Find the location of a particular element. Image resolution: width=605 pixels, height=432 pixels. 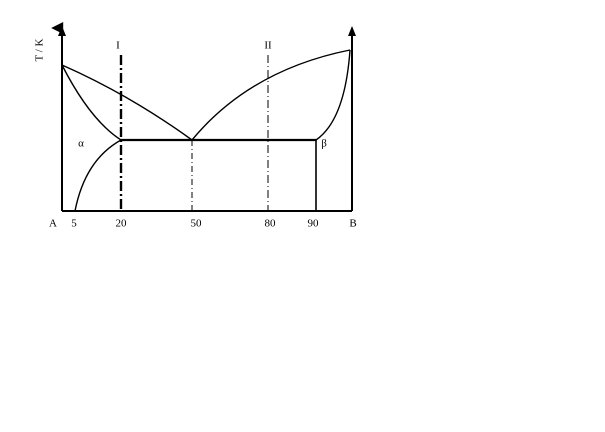

liquidus-right is located at coordinates (271, 95).